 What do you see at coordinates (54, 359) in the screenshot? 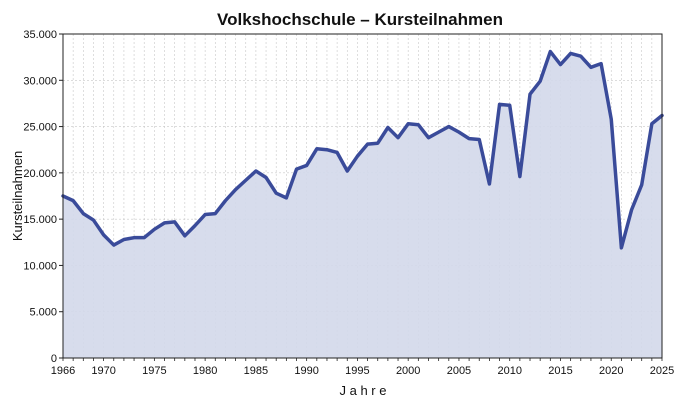
I see `y-tick-label: 0` at bounding box center [54, 359].